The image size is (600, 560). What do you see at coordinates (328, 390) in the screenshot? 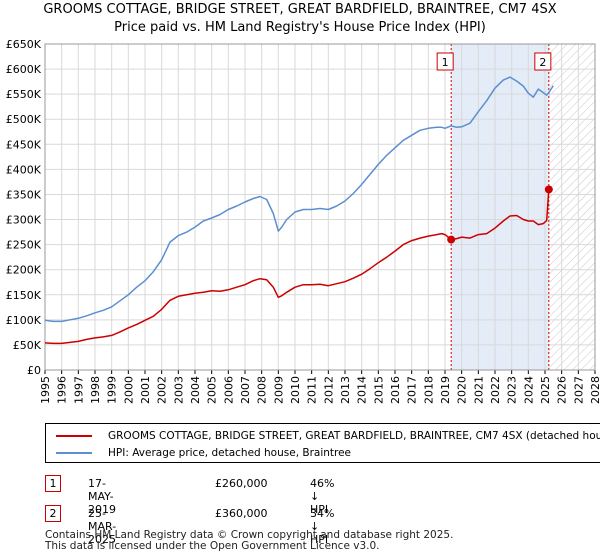
I see `x-tick-label: 2012` at bounding box center [328, 390].